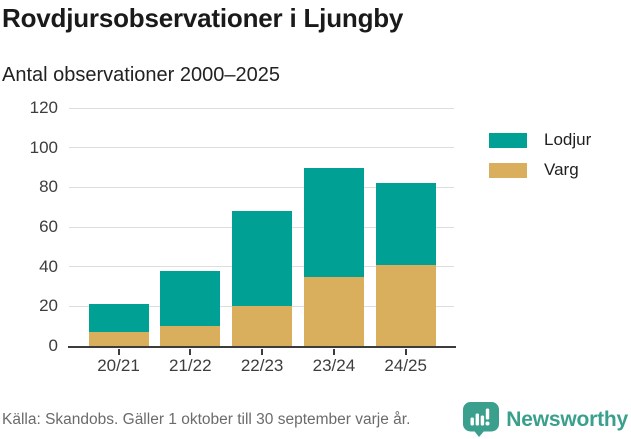 This screenshot has height=439, width=631. Describe the element at coordinates (405, 365) in the screenshot. I see `x-tick-label-24-25: 24/25` at that location.